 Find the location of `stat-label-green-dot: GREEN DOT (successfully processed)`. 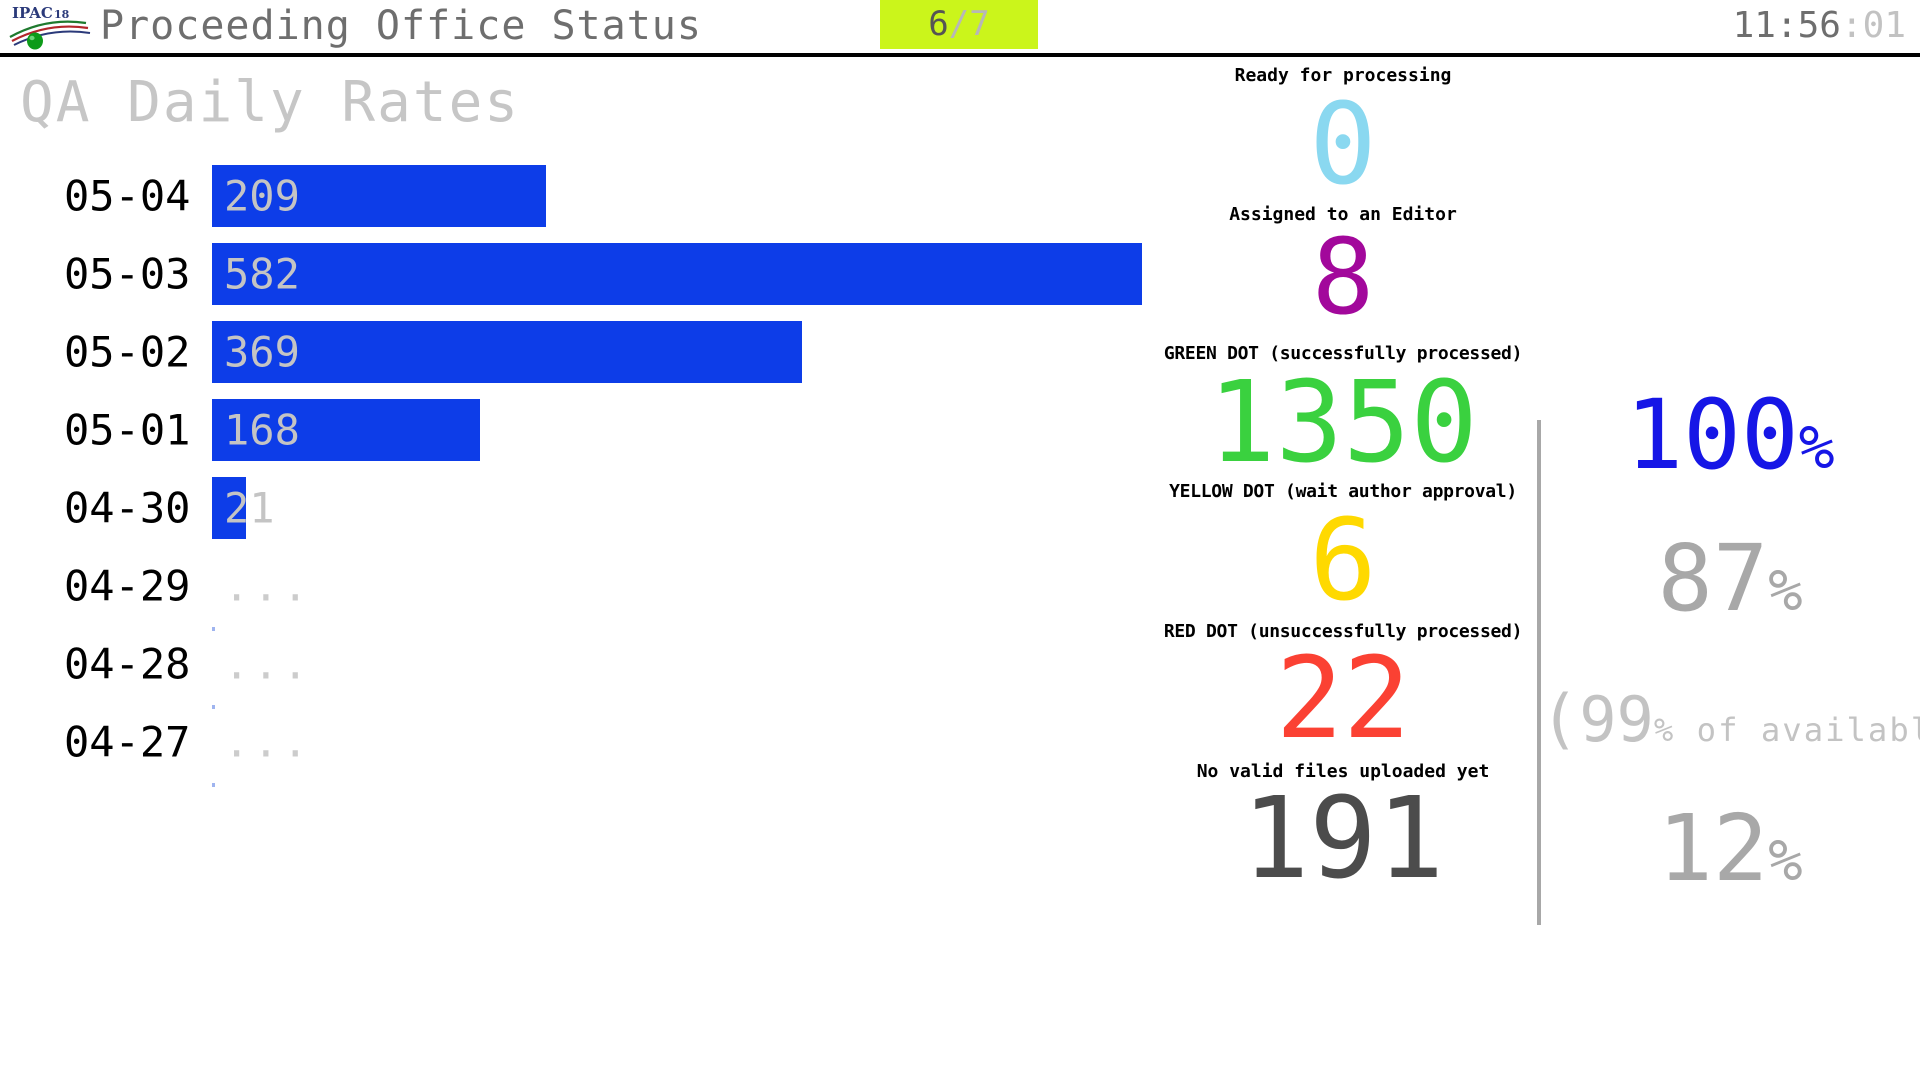

stat-label-green-dot: GREEN DOT (successfully processed) is located at coordinates (1343, 353).